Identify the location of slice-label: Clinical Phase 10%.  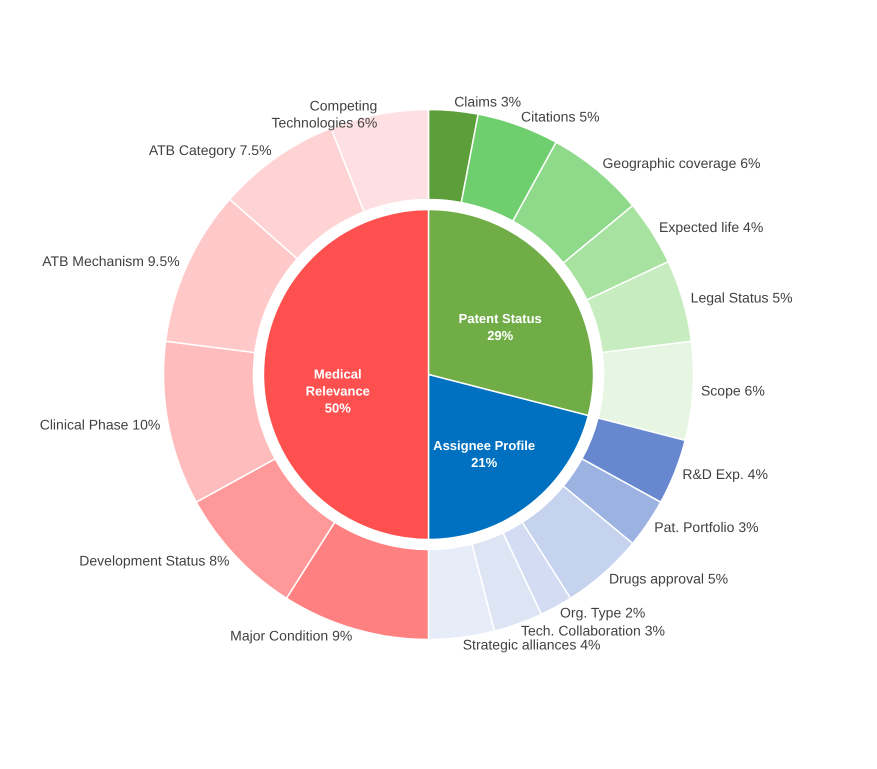
(100, 424).